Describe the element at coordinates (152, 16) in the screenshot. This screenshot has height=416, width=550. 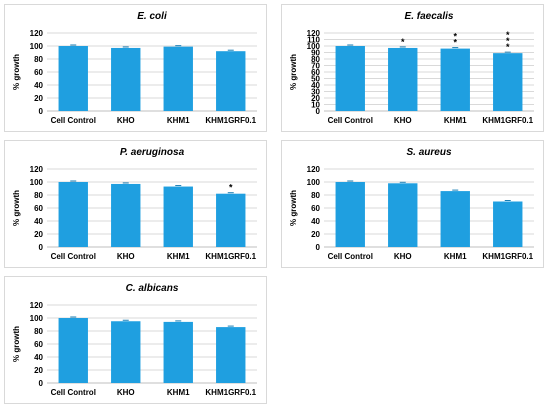
I see `chart-title: E. coli` at that location.